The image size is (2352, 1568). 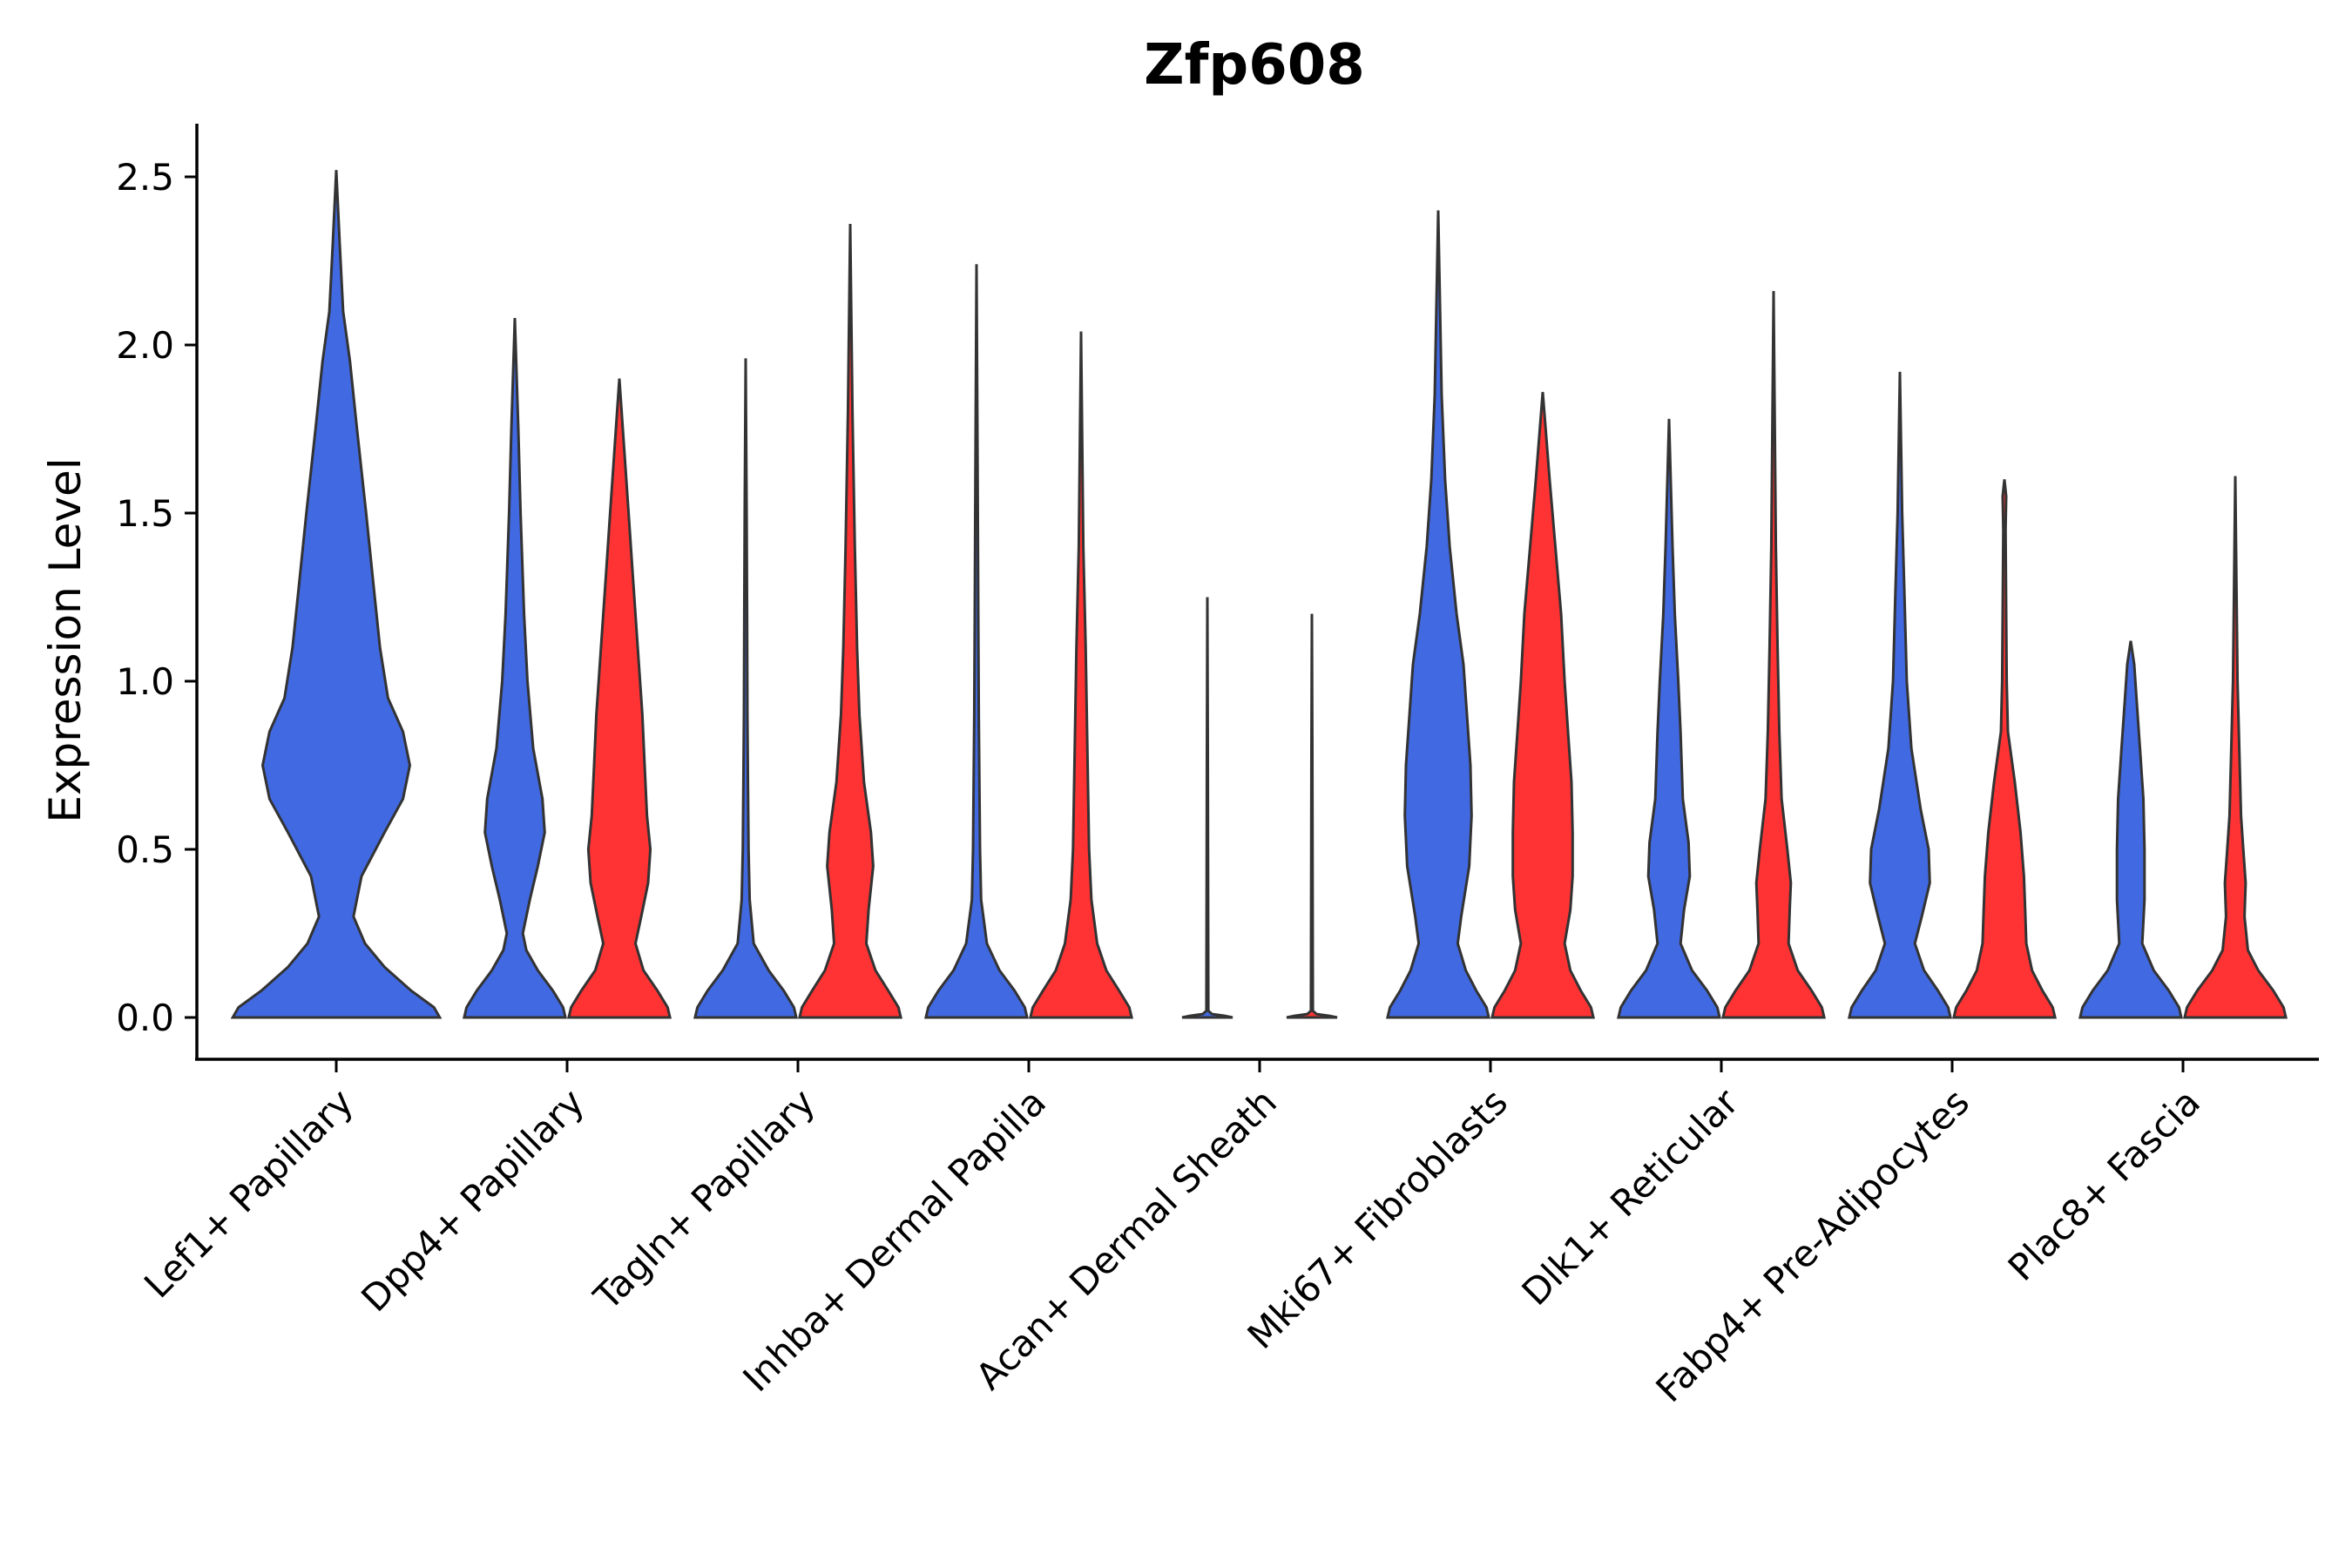 What do you see at coordinates (2104, 1184) in the screenshot?
I see `x-tick-label: Plac8+ Fascia` at bounding box center [2104, 1184].